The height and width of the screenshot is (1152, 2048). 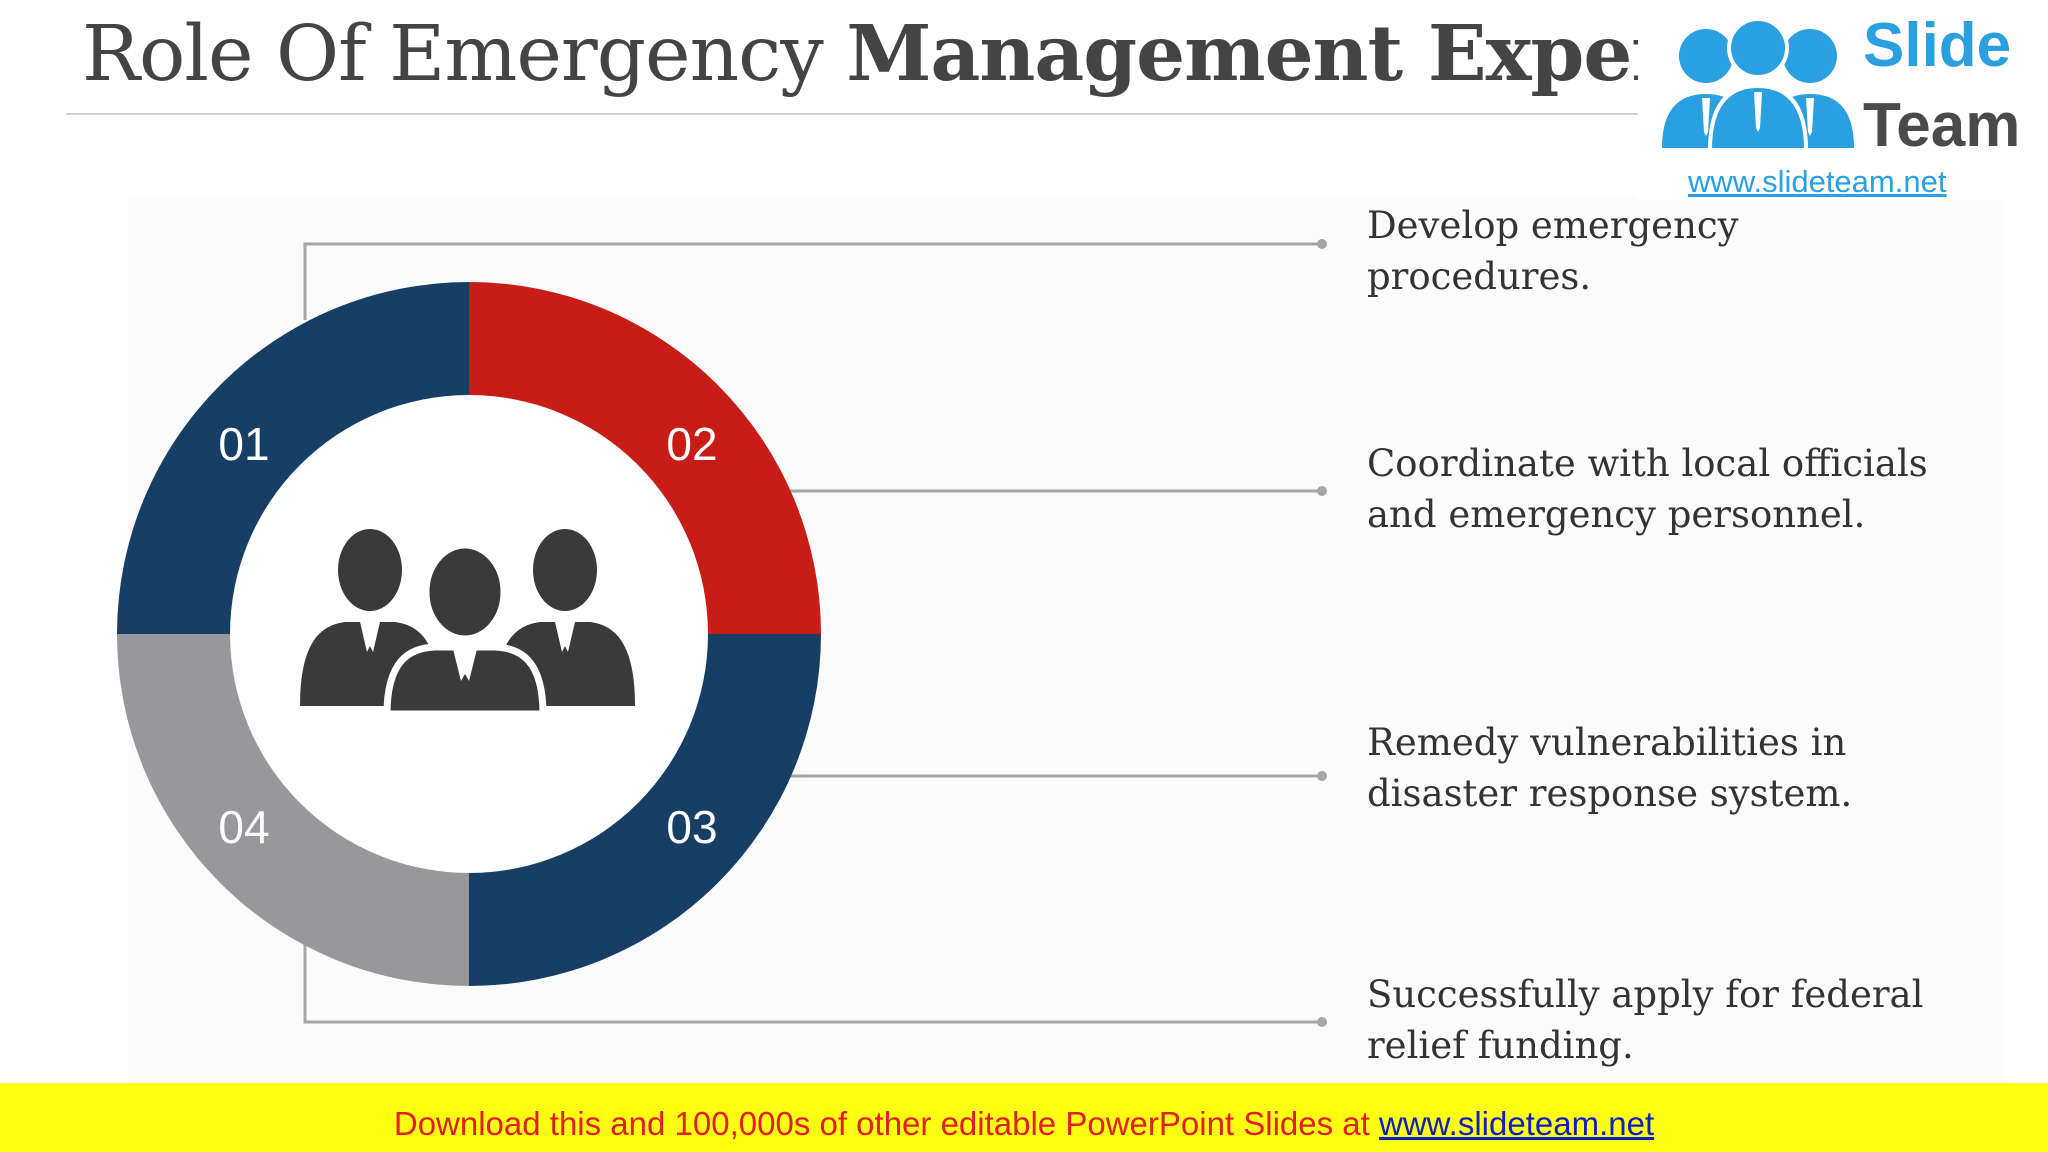 What do you see at coordinates (1517, 1123) in the screenshot?
I see `banner-link: www.slideteam.net` at bounding box center [1517, 1123].